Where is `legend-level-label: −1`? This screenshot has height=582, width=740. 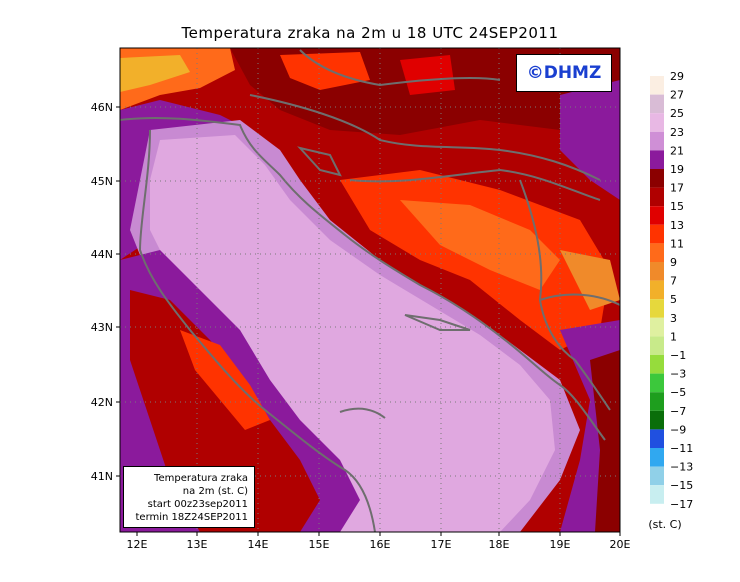
legend-level-label: −1 is located at coordinates (678, 355).